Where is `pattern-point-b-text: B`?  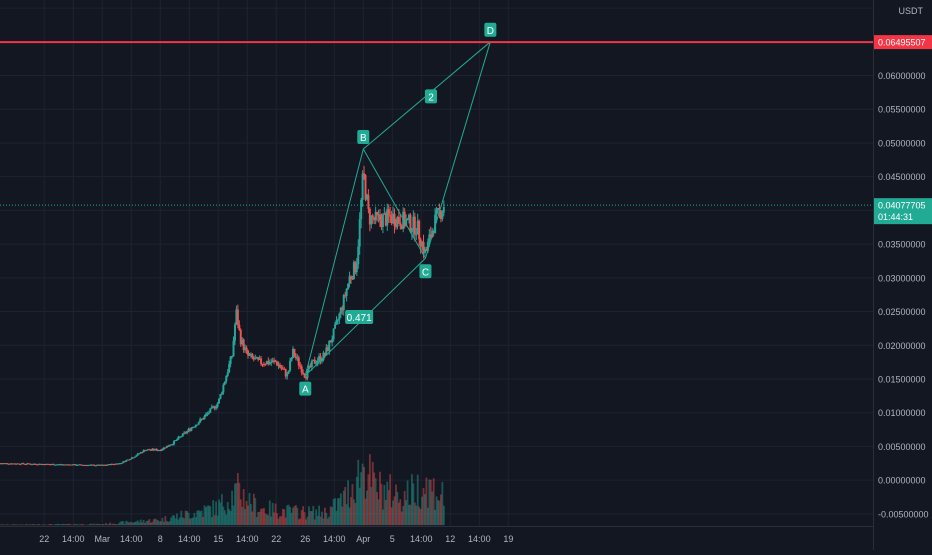
pattern-point-b-text: B is located at coordinates (363, 138).